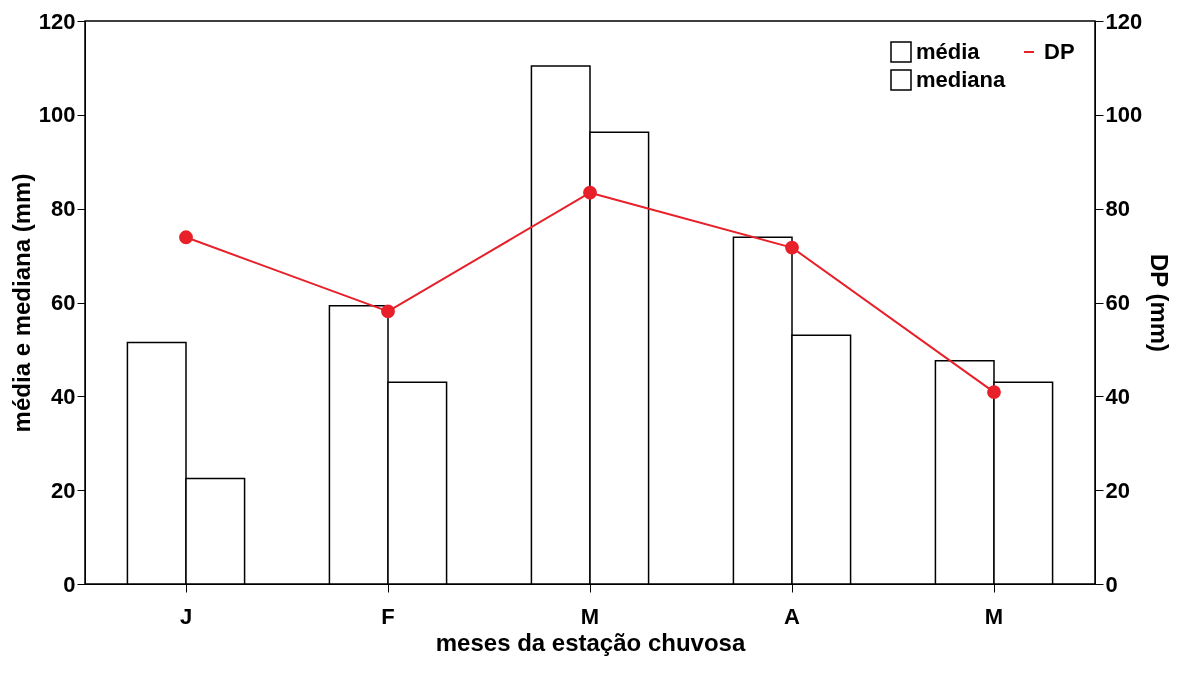  What do you see at coordinates (1117, 396) in the screenshot?
I see `y2-tick-label: 40` at bounding box center [1117, 396].